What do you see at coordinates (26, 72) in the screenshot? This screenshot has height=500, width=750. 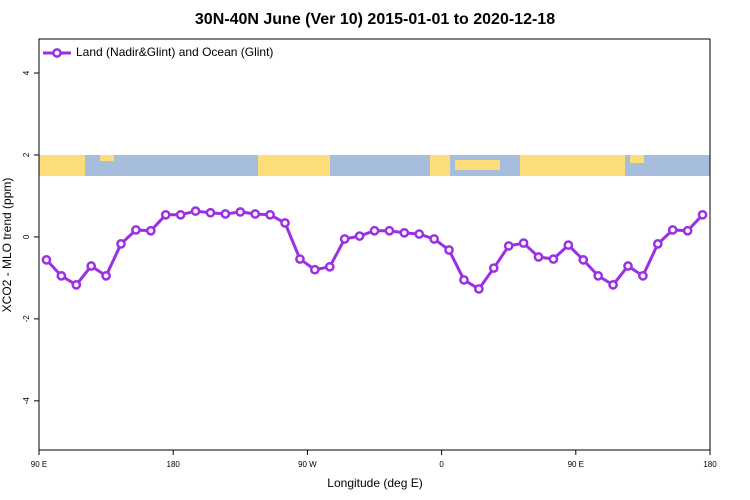 I see `y-tick-label: 4` at bounding box center [26, 72].